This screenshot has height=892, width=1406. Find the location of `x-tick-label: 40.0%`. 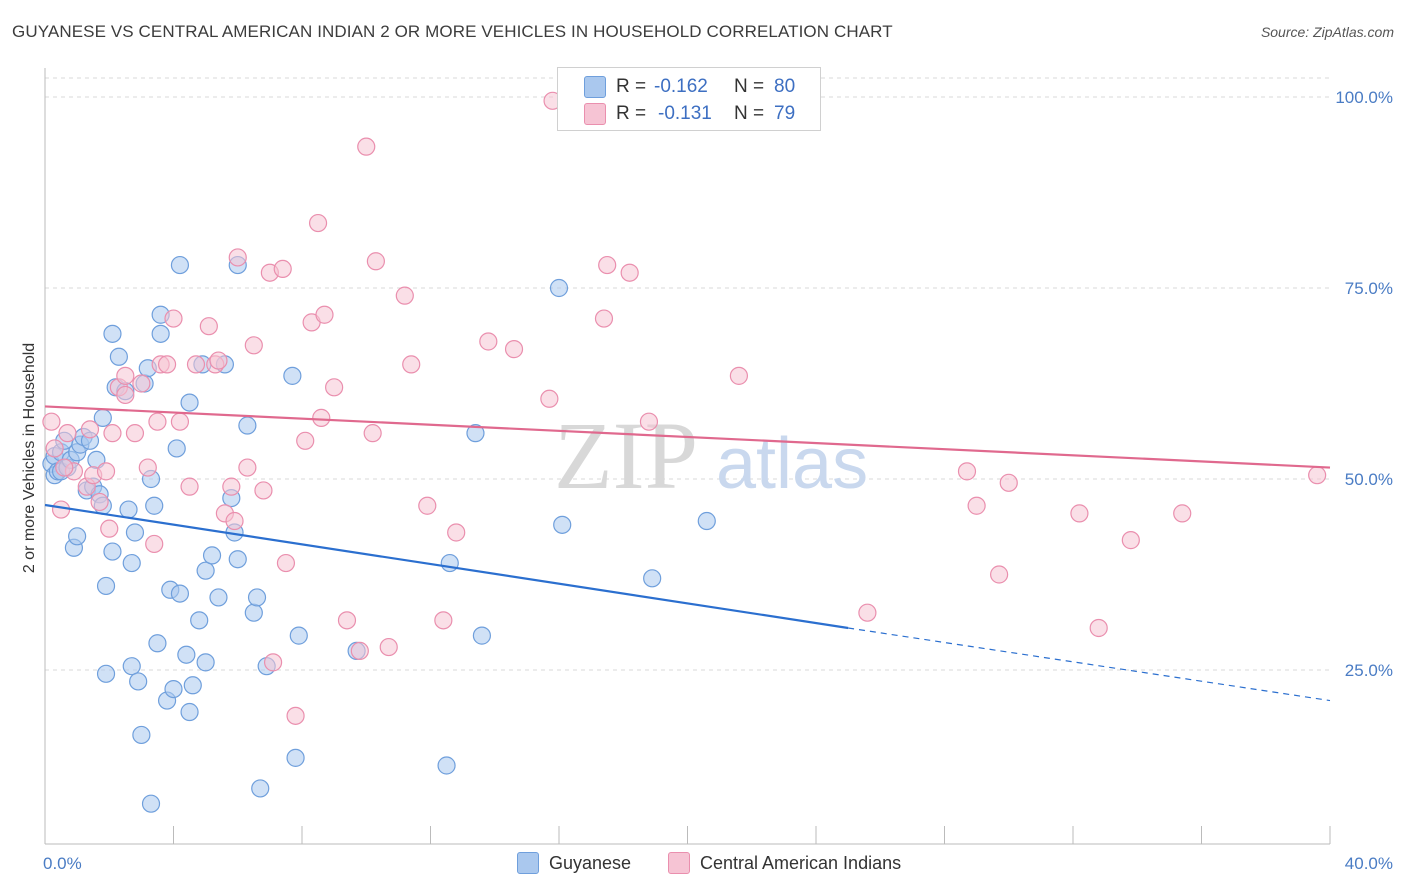

x-tick-label: 40.0% is located at coordinates (1369, 863).